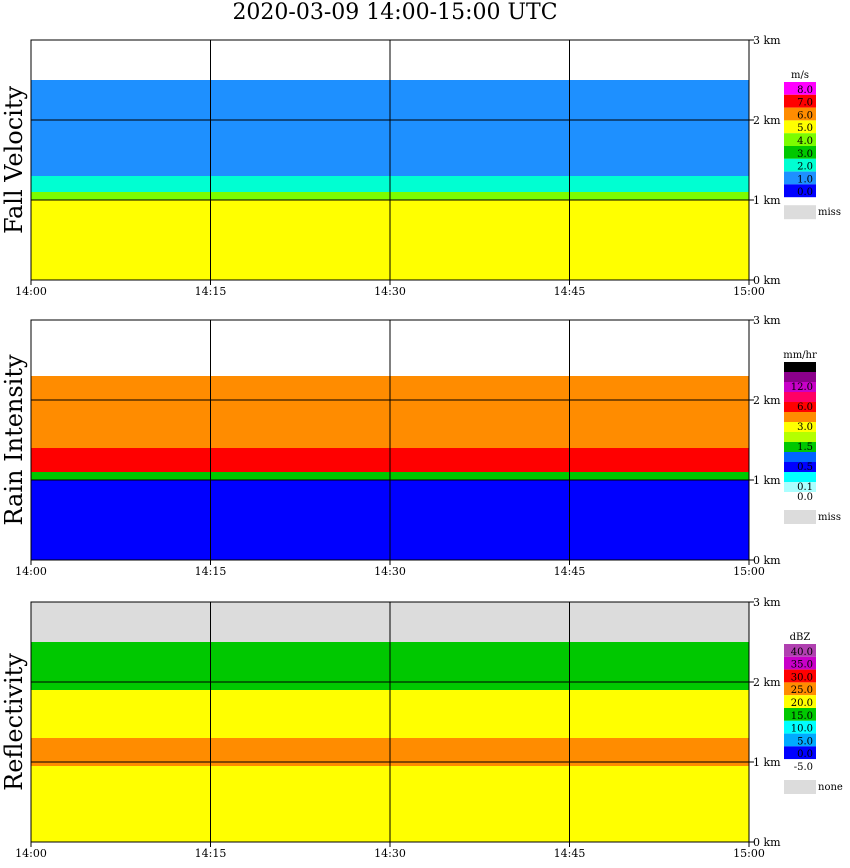  Describe the element at coordinates (805, 487) in the screenshot. I see `legend-label: 0.1` at that location.